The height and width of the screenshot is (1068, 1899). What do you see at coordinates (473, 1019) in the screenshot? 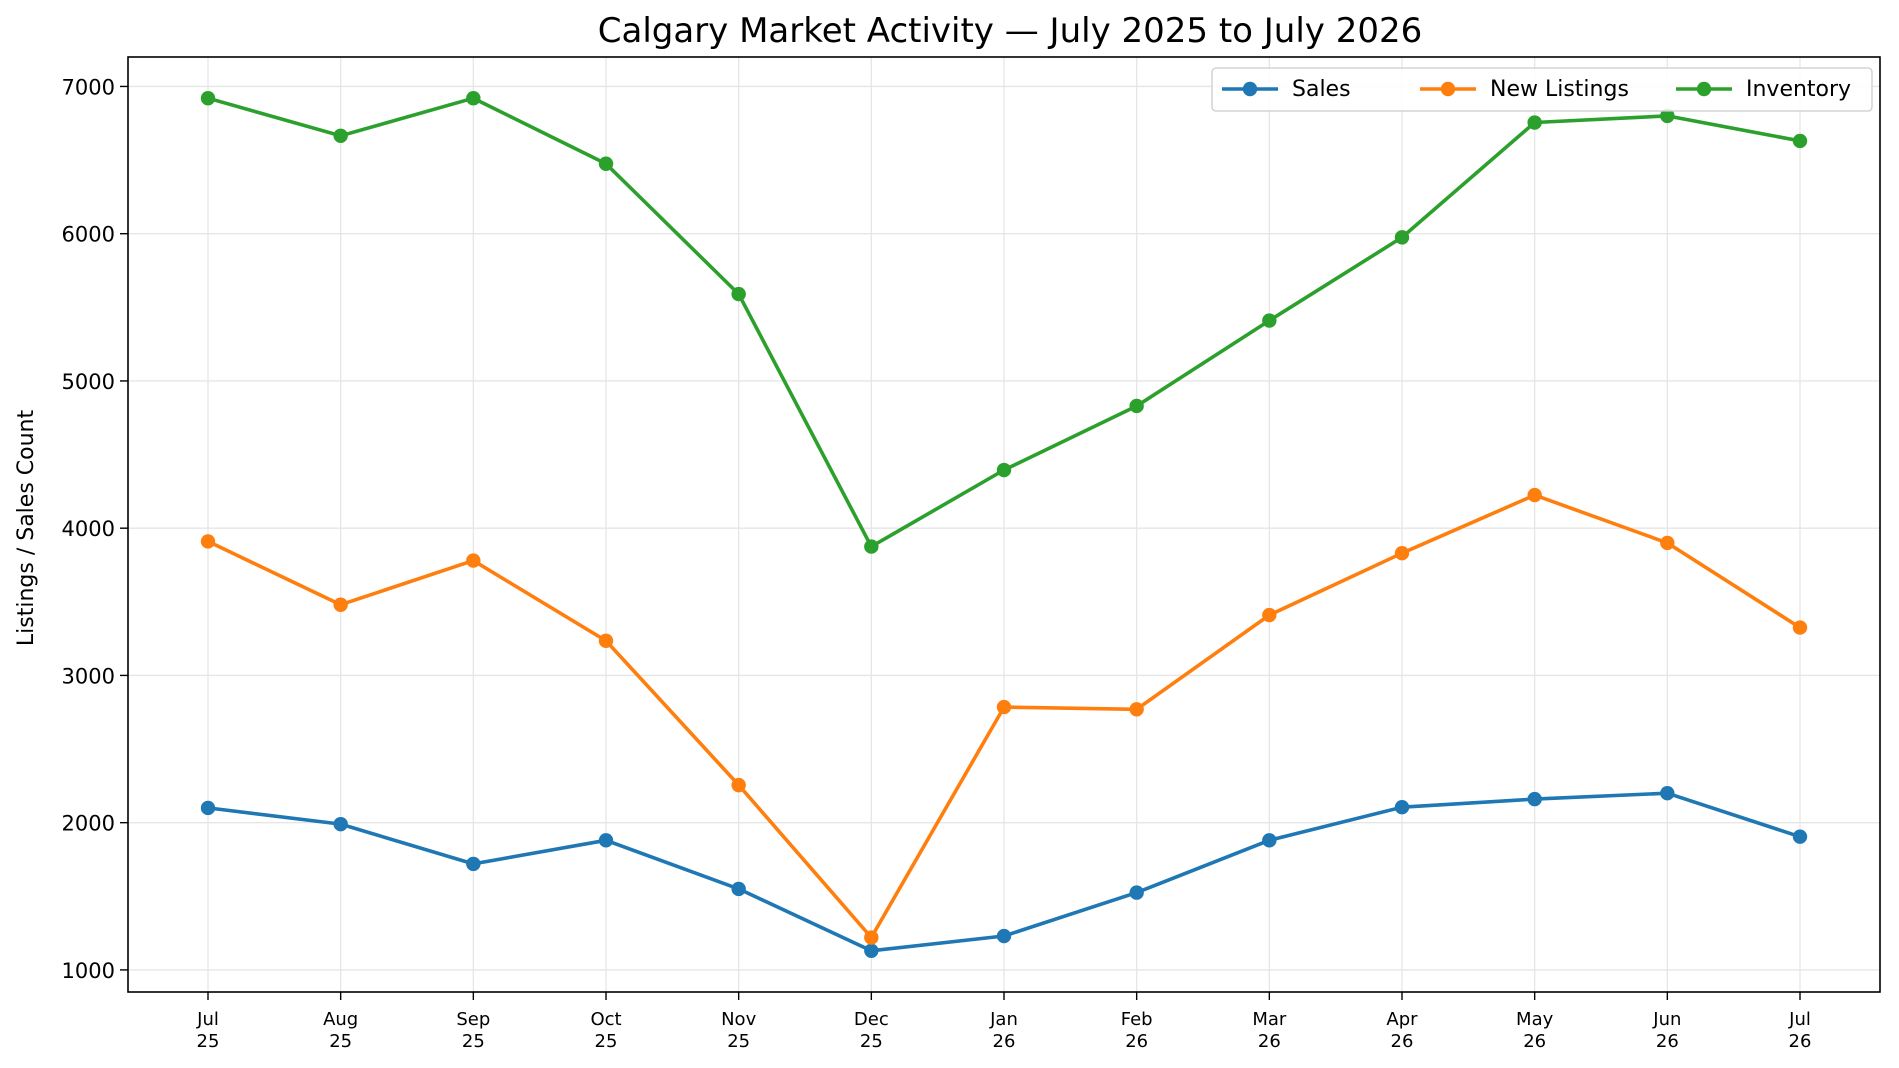
I see `x-tick-label-month: Sep` at bounding box center [473, 1019].